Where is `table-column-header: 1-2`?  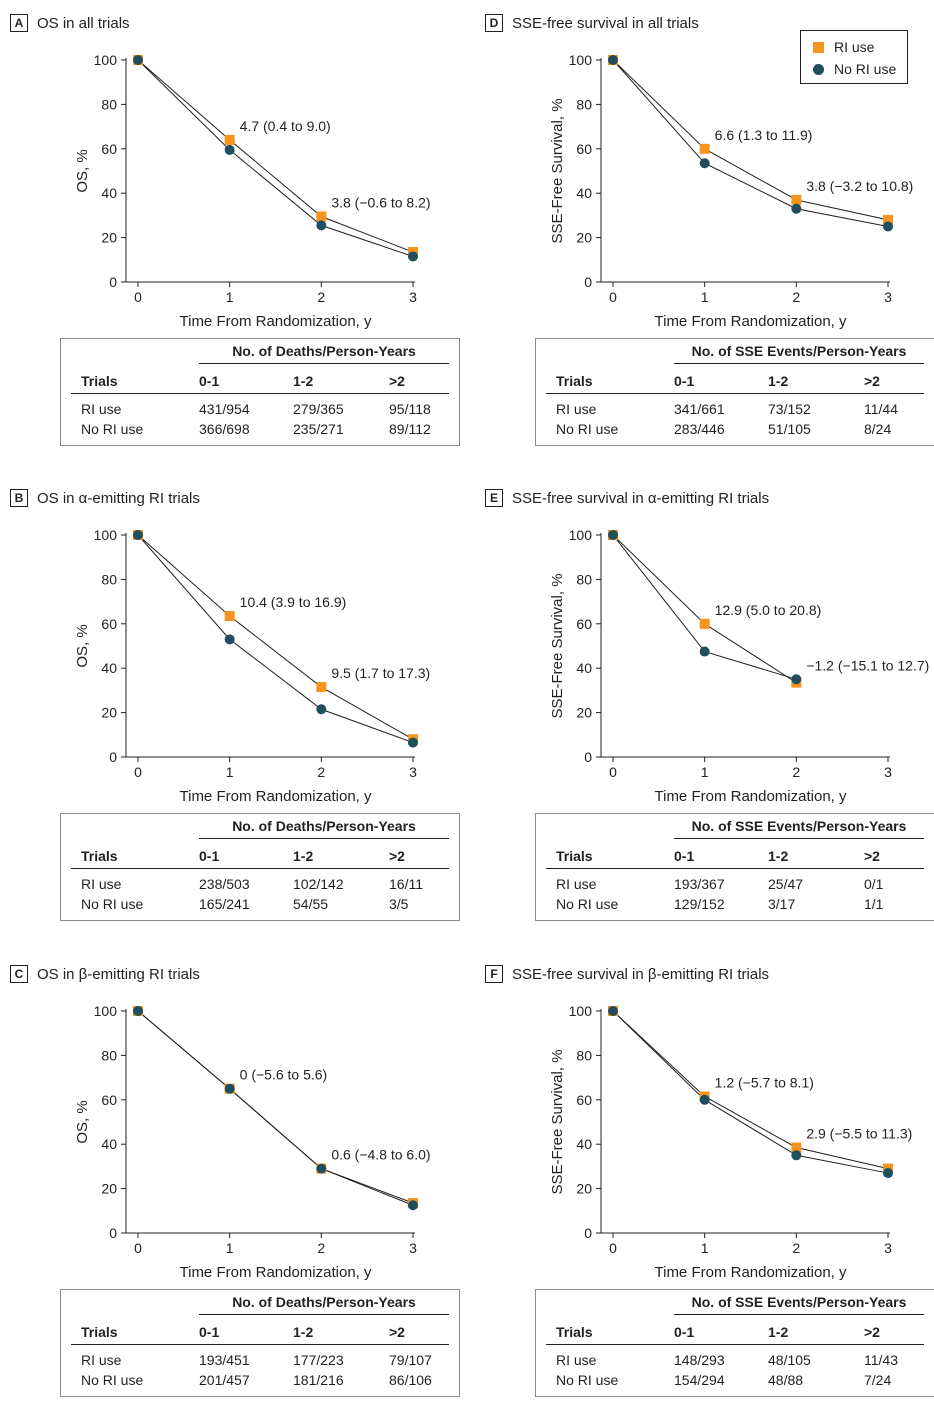
table-column-header: 1-2 is located at coordinates (303, 381).